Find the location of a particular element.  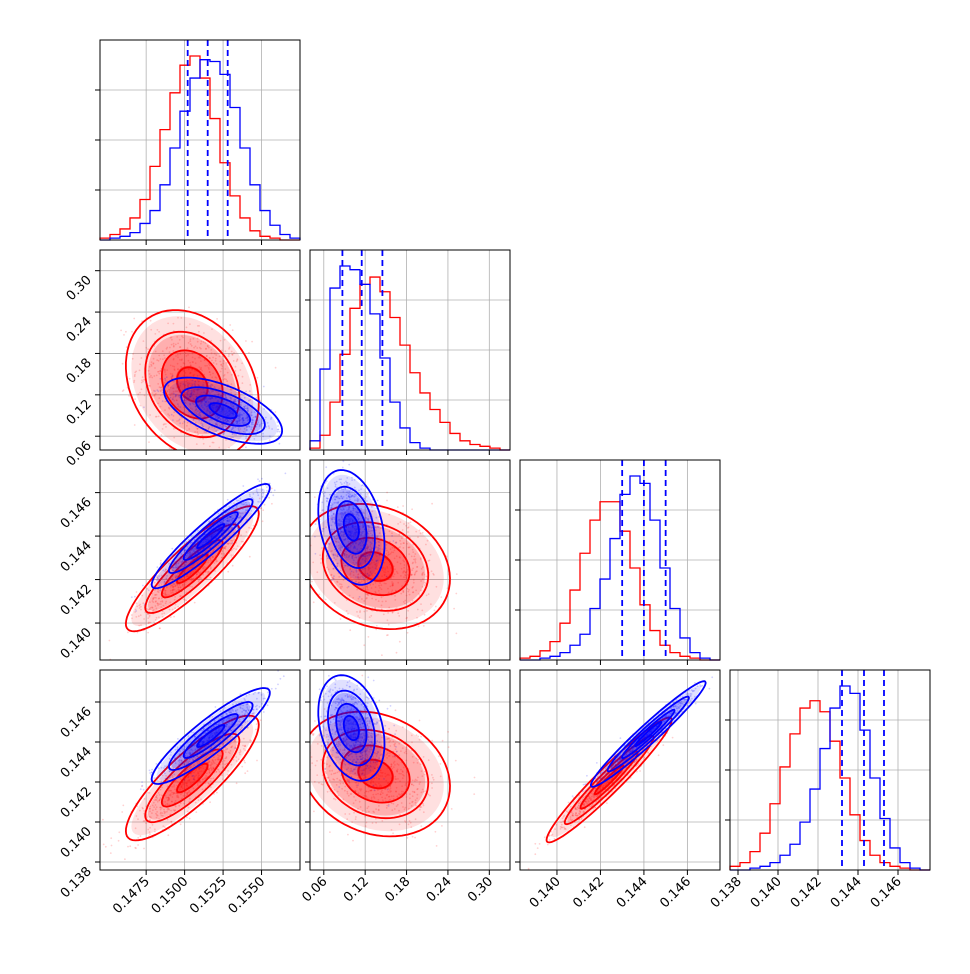

y-tick-label: 0.30 is located at coordinates (79, 288).